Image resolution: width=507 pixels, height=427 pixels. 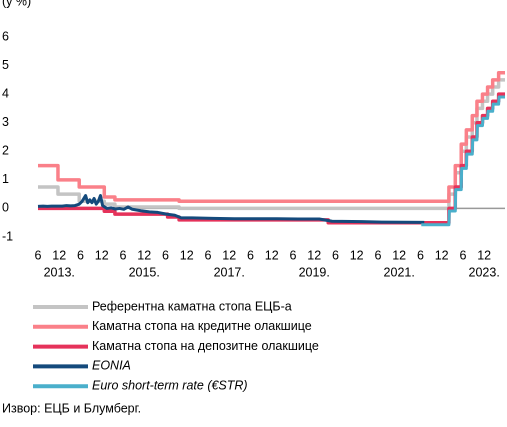 What do you see at coordinates (314, 272) in the screenshot?
I see `x-year-label: 2019.` at bounding box center [314, 272].